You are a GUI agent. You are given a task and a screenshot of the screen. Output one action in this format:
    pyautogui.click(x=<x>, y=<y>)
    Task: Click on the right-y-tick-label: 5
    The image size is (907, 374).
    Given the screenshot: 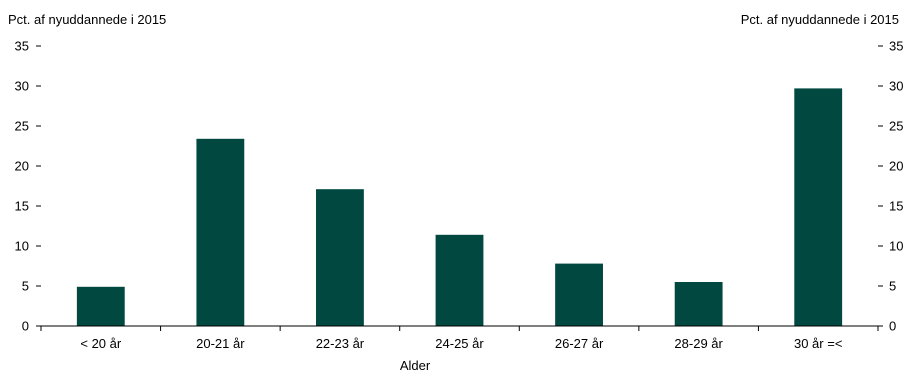 What is the action you would take?
    pyautogui.click(x=892, y=286)
    